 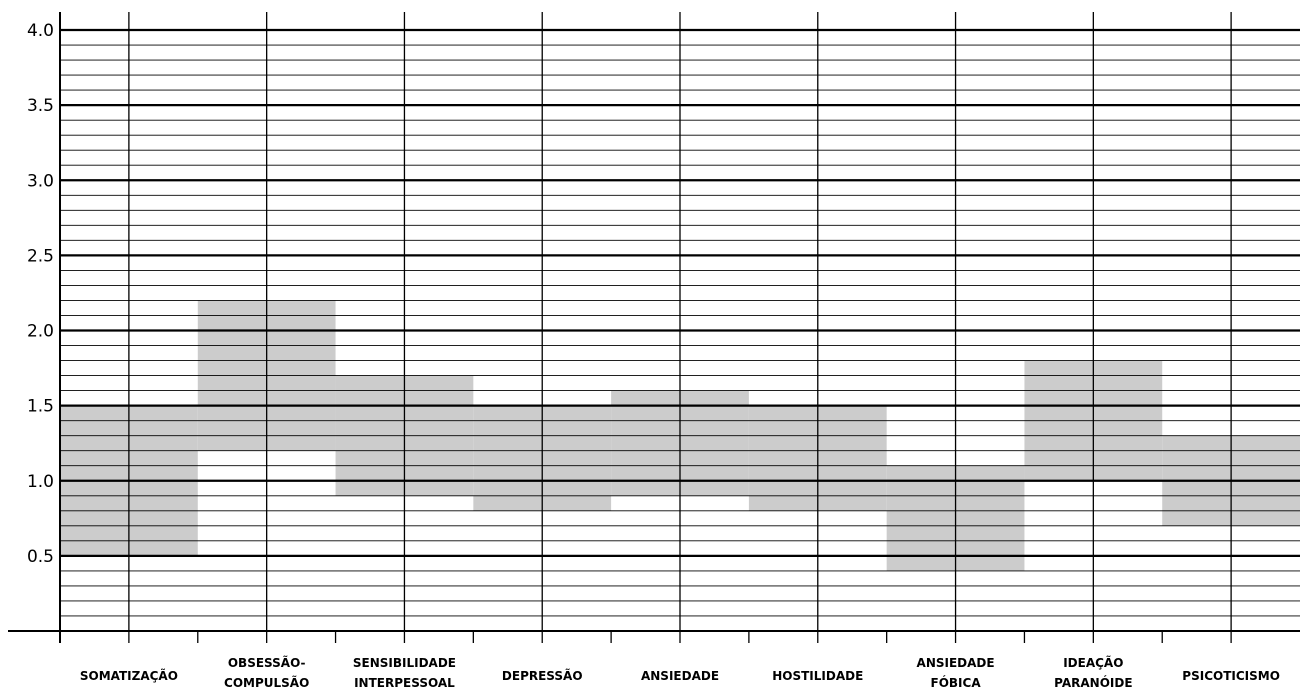 I want to click on x-category-label: ANSIEDADE, so click(x=680, y=676).